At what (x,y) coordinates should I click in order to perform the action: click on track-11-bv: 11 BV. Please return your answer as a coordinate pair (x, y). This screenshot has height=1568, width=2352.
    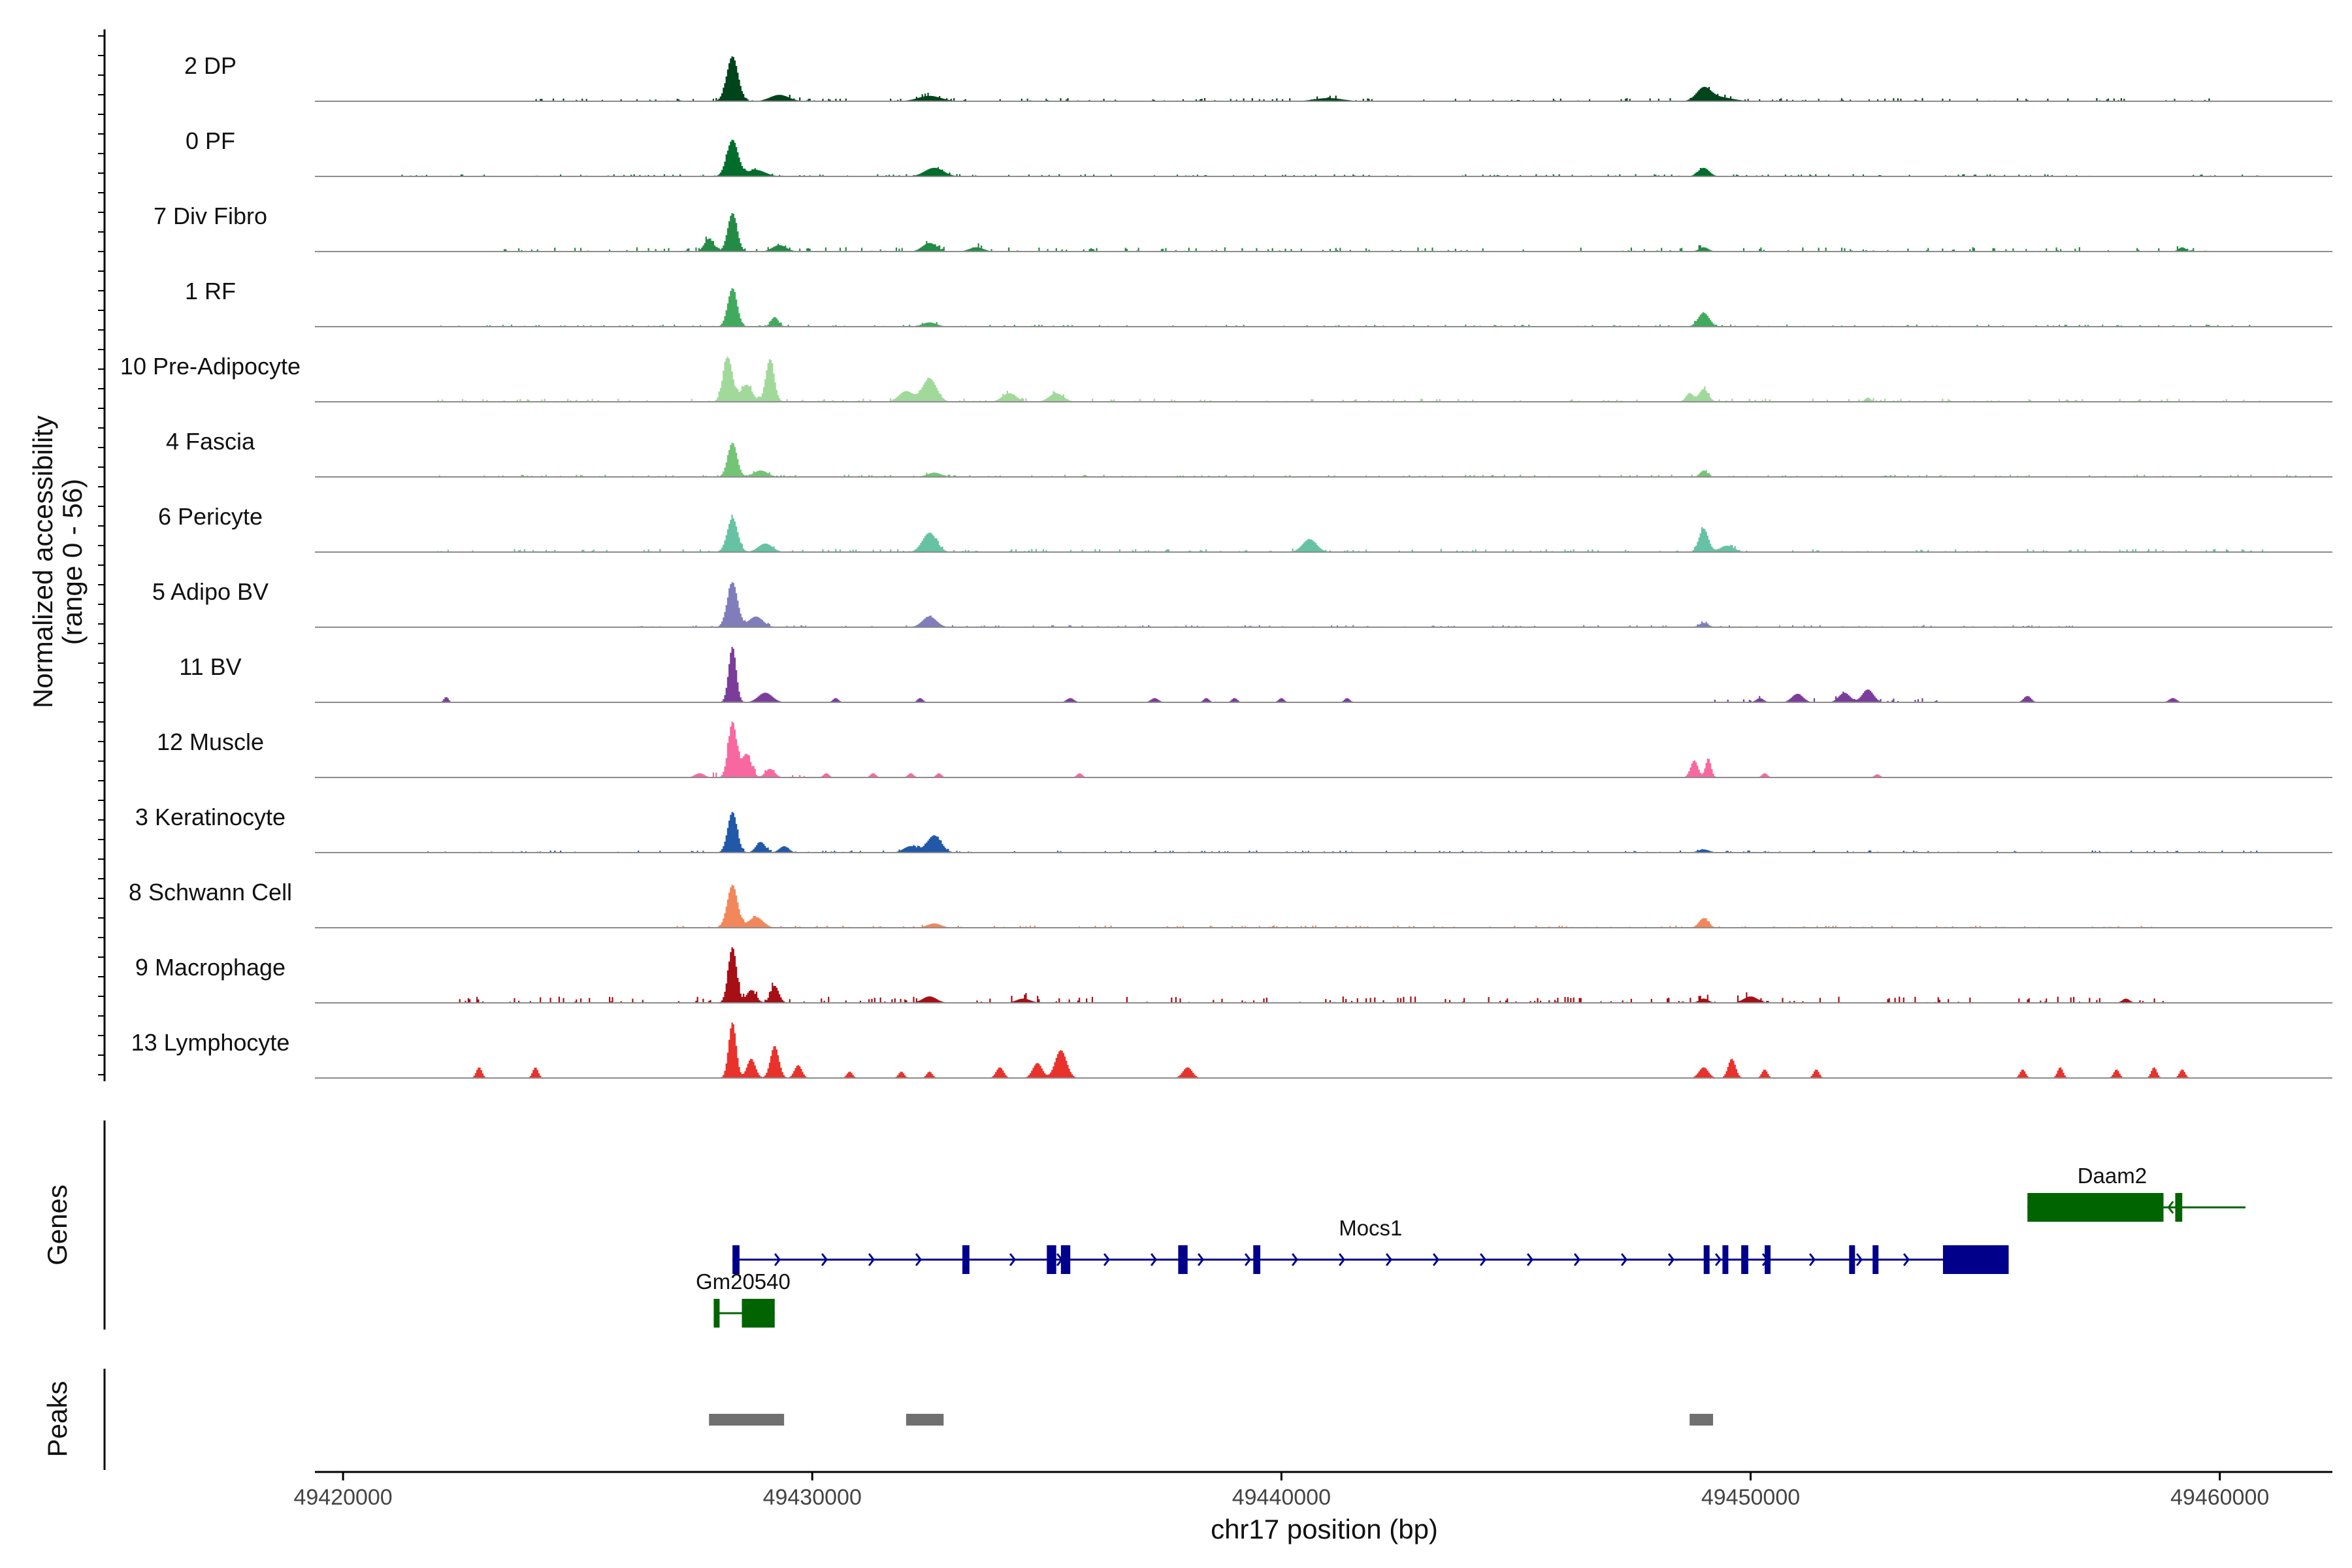
    Looking at the image, I should click on (1255, 675).